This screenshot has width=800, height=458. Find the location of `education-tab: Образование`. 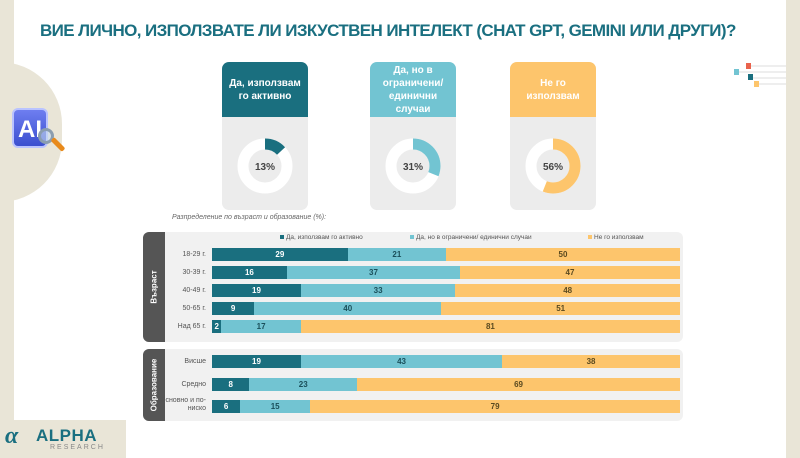

education-tab: Образование is located at coordinates (154, 385).